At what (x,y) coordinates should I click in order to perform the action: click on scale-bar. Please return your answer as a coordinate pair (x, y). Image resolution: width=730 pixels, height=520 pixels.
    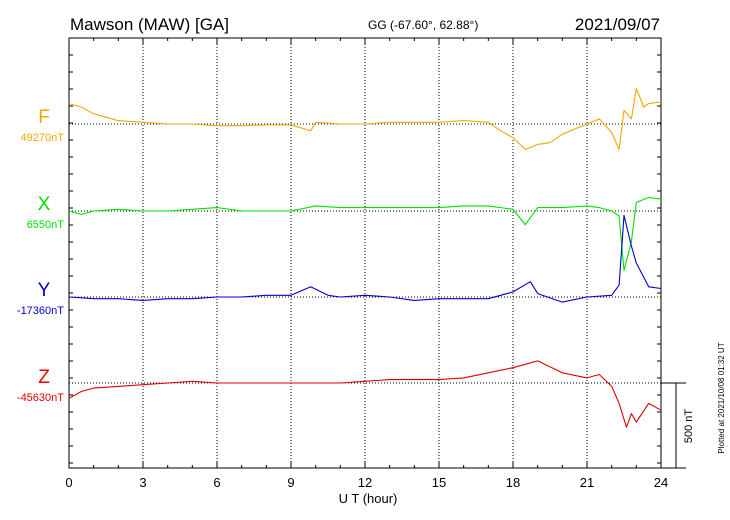
    Looking at the image, I should click on (673, 425).